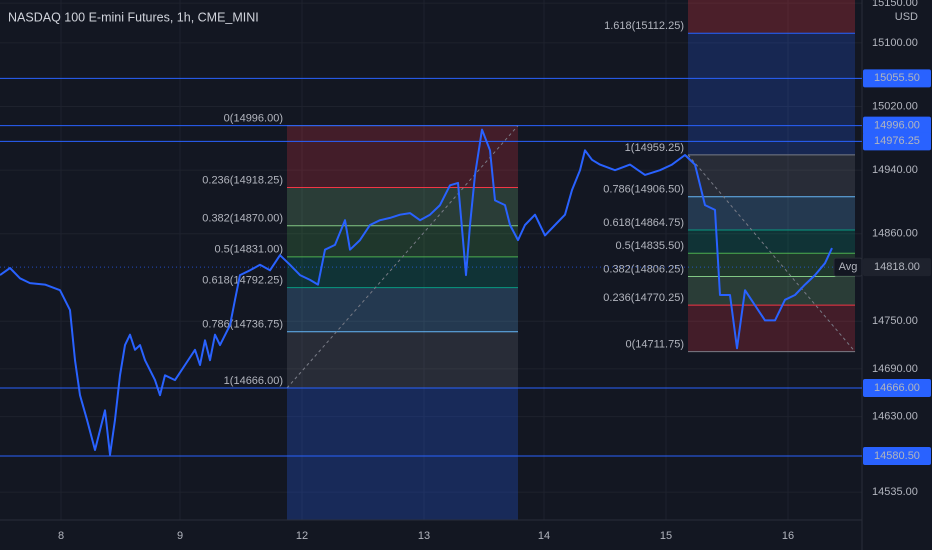 Image resolution: width=932 pixels, height=550 pixels. I want to click on fib-label: 0.236(14918.25), so click(242, 180).